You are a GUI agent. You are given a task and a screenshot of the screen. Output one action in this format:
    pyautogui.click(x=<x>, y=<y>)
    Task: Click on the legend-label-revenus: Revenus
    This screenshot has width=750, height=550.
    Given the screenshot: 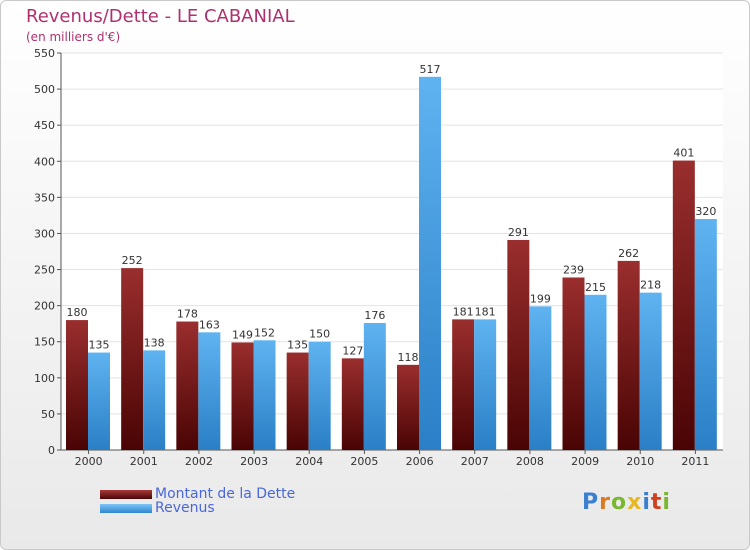 What is the action you would take?
    pyautogui.click(x=185, y=508)
    